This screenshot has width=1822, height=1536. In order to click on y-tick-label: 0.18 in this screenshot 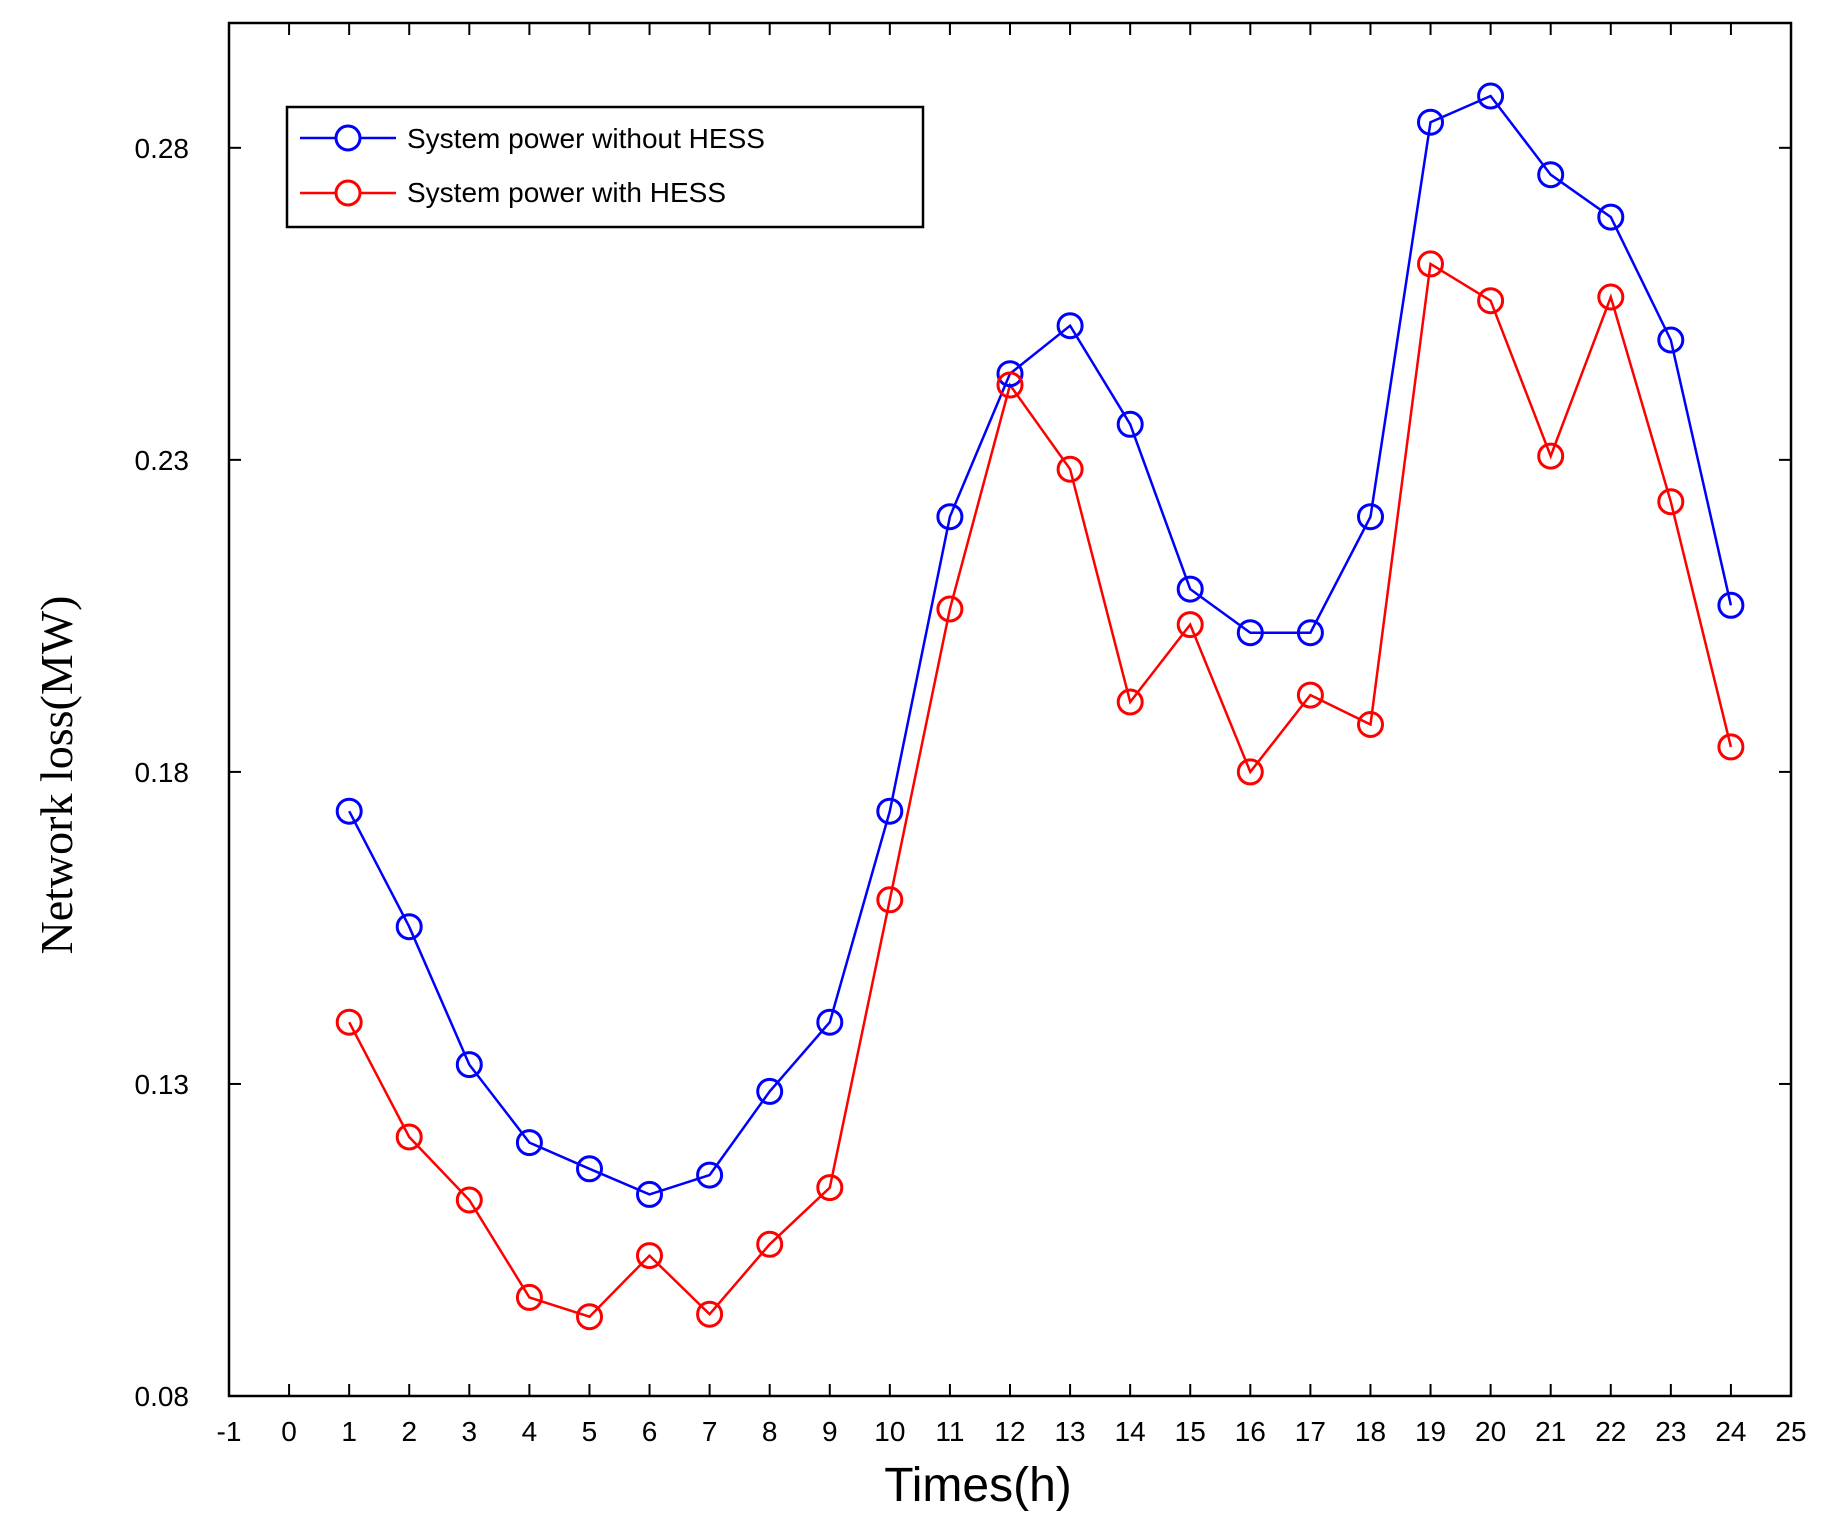, I will do `click(162, 772)`.